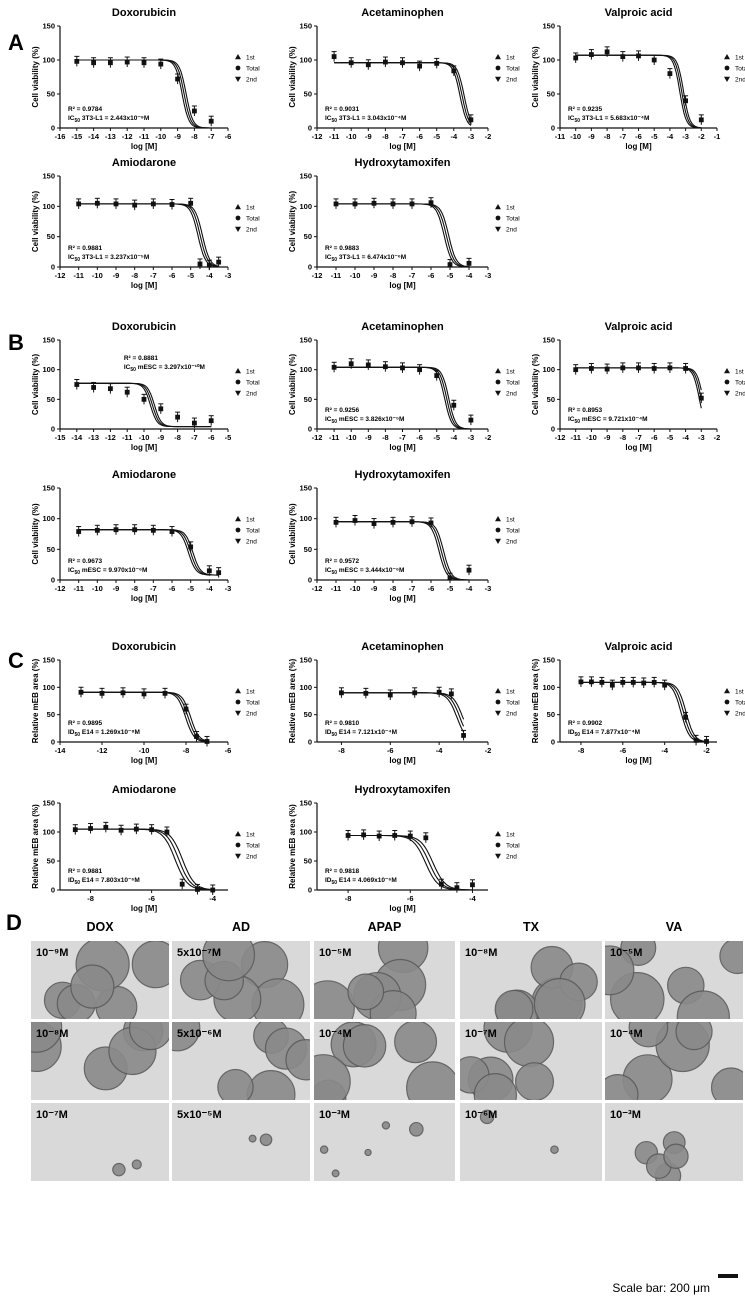 The height and width of the screenshot is (1298, 745). Describe the element at coordinates (361, 881) in the screenshot. I see `ic50-label: ID50 E14 = 4.069x10⁻⁶M` at that location.